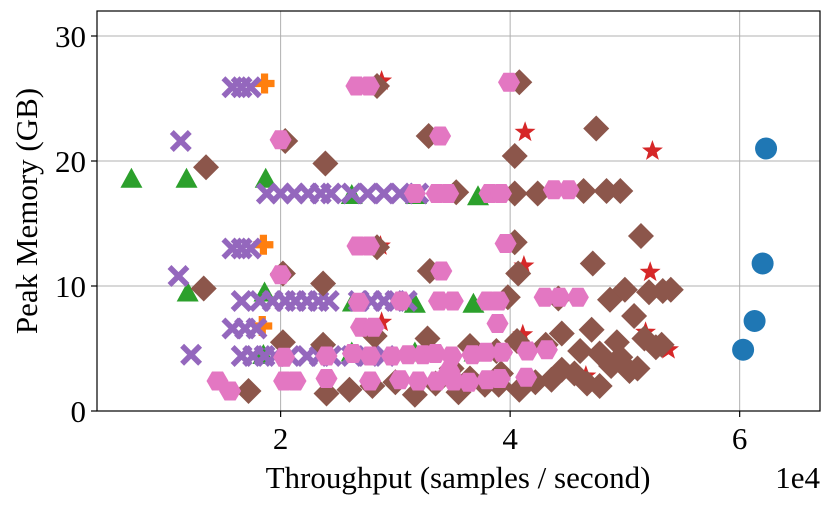  I want to click on x-tick-label: 4, so click(510, 438).